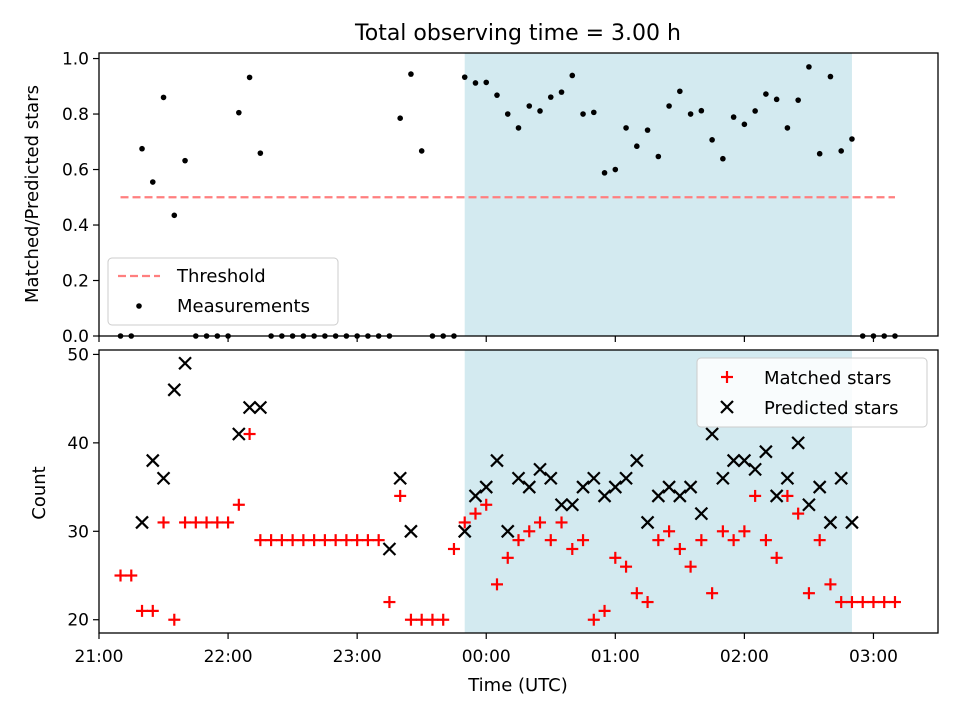 This screenshot has width=960, height=724. I want to click on x-tick-label: 23:00, so click(357, 657).